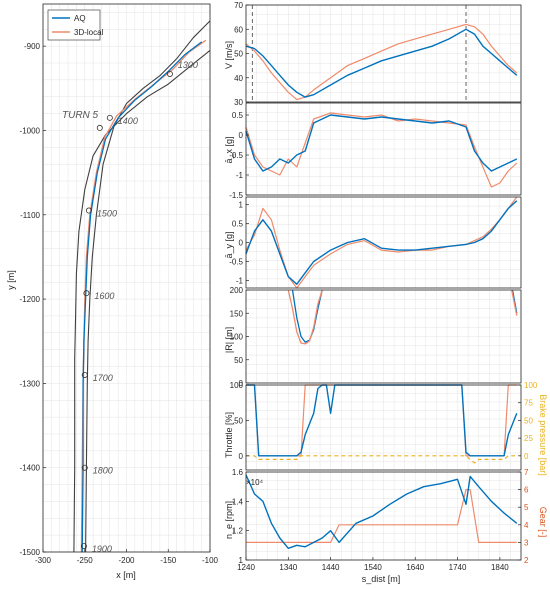  I want to click on rpm-ylabel: n_e [rpm], so click(229, 520).